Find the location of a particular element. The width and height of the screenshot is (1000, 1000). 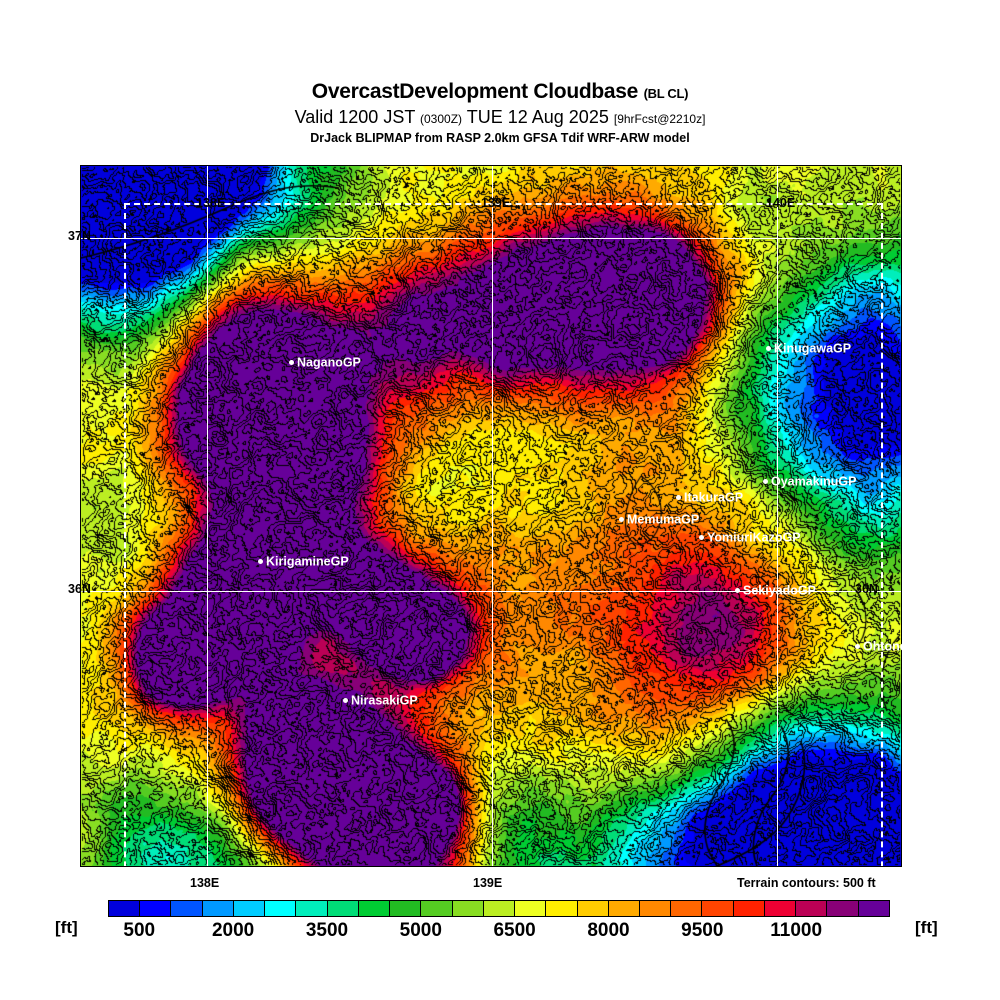

station-label: ItakuraGP is located at coordinates (714, 497).